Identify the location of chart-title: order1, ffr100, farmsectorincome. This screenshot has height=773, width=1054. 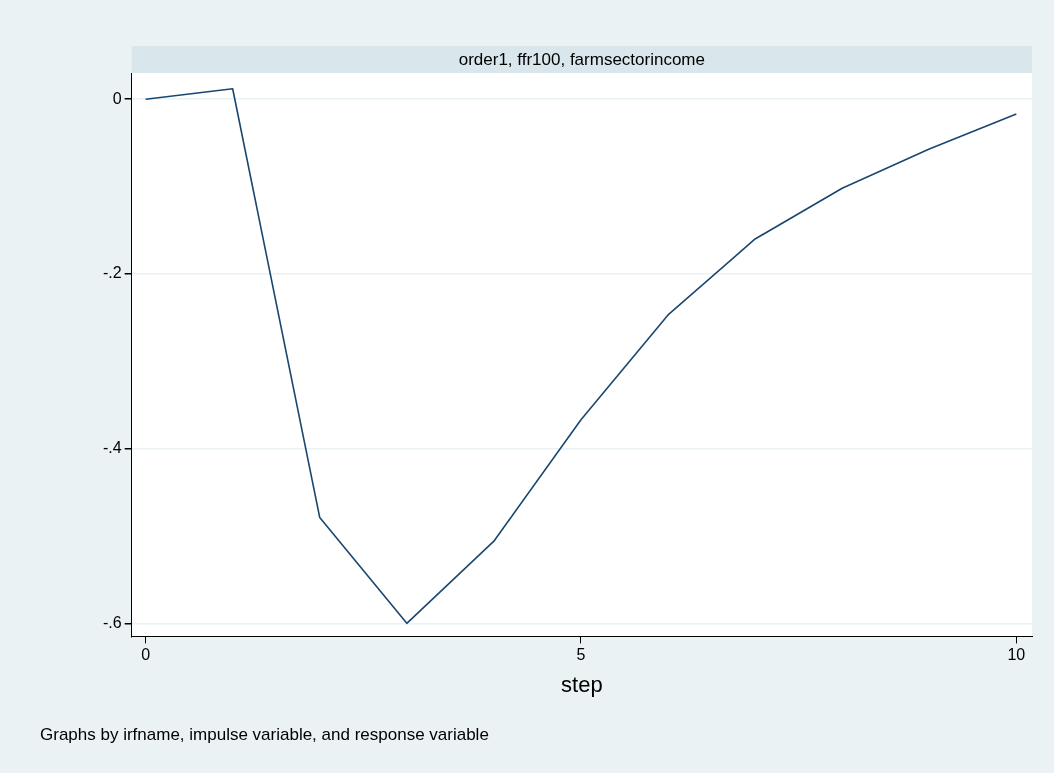
(581, 59).